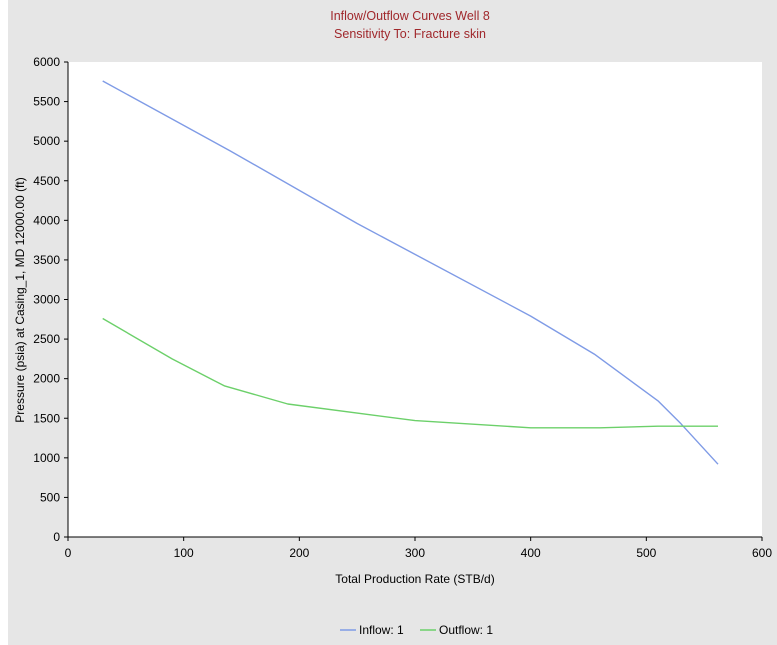 The image size is (777, 645). I want to click on y-tick-label: 2000, so click(46, 379).